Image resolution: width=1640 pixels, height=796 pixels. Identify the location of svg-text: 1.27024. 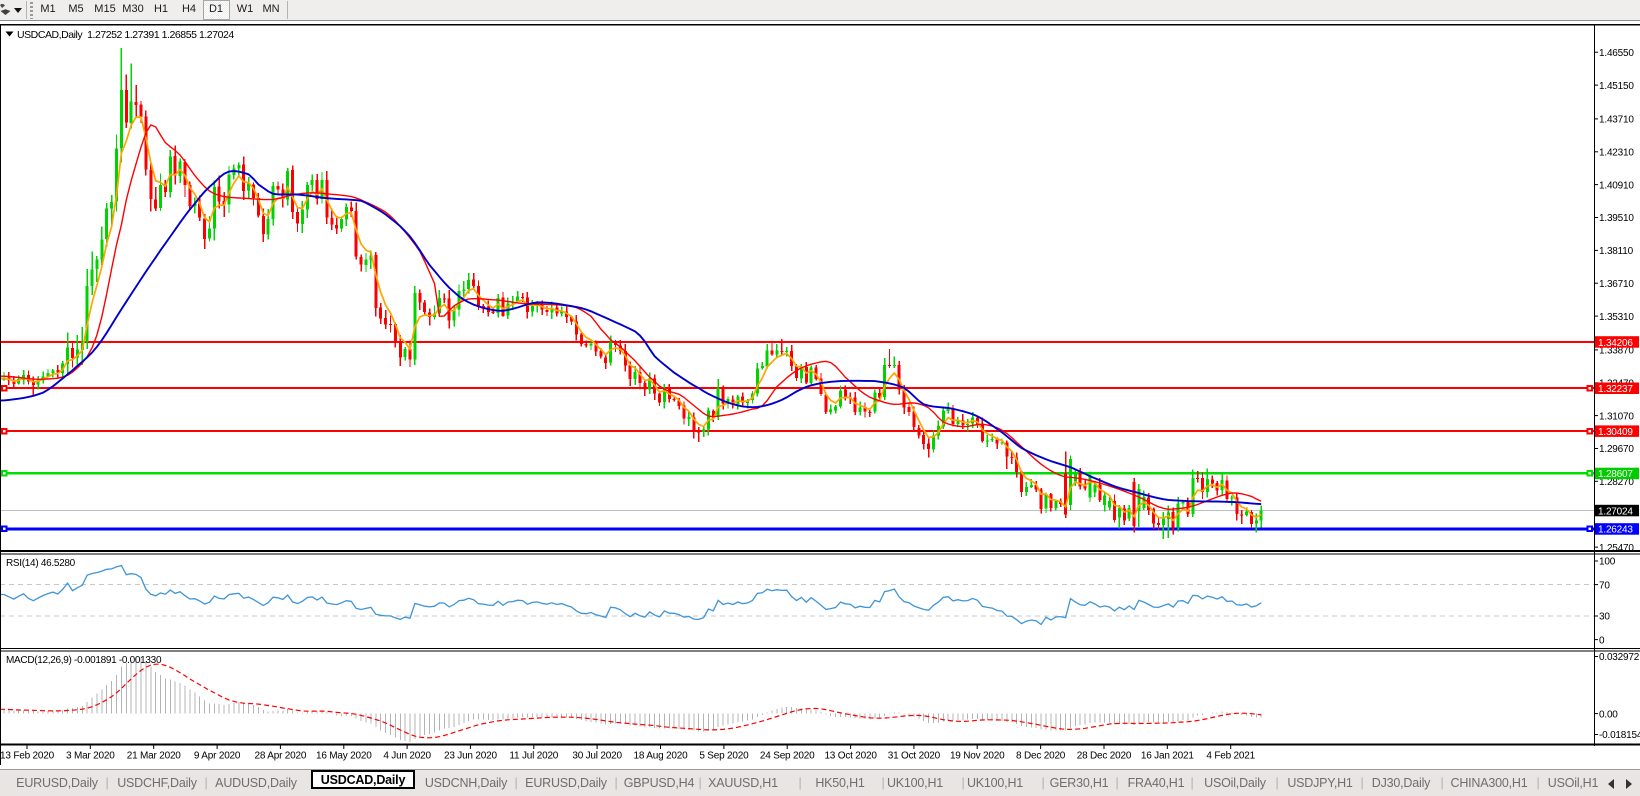
(1615, 511).